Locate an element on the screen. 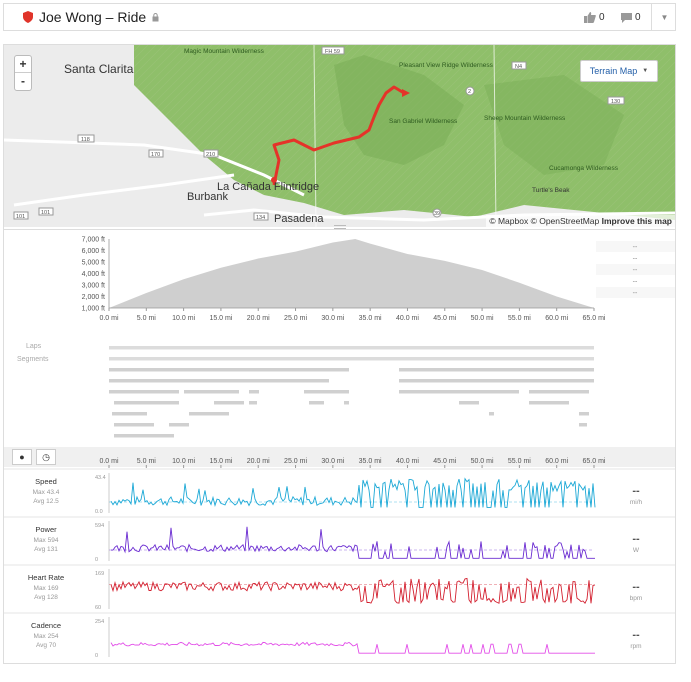 The height and width of the screenshot is (682, 691). stream-unit: rpm is located at coordinates (635, 646).